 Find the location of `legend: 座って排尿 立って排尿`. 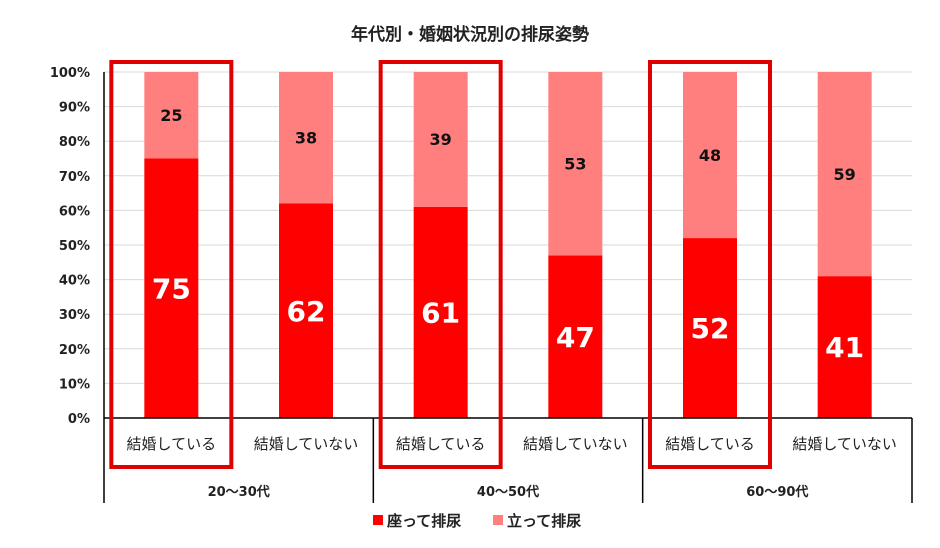

legend: 座って排尿 立って排尿 is located at coordinates (477, 521).